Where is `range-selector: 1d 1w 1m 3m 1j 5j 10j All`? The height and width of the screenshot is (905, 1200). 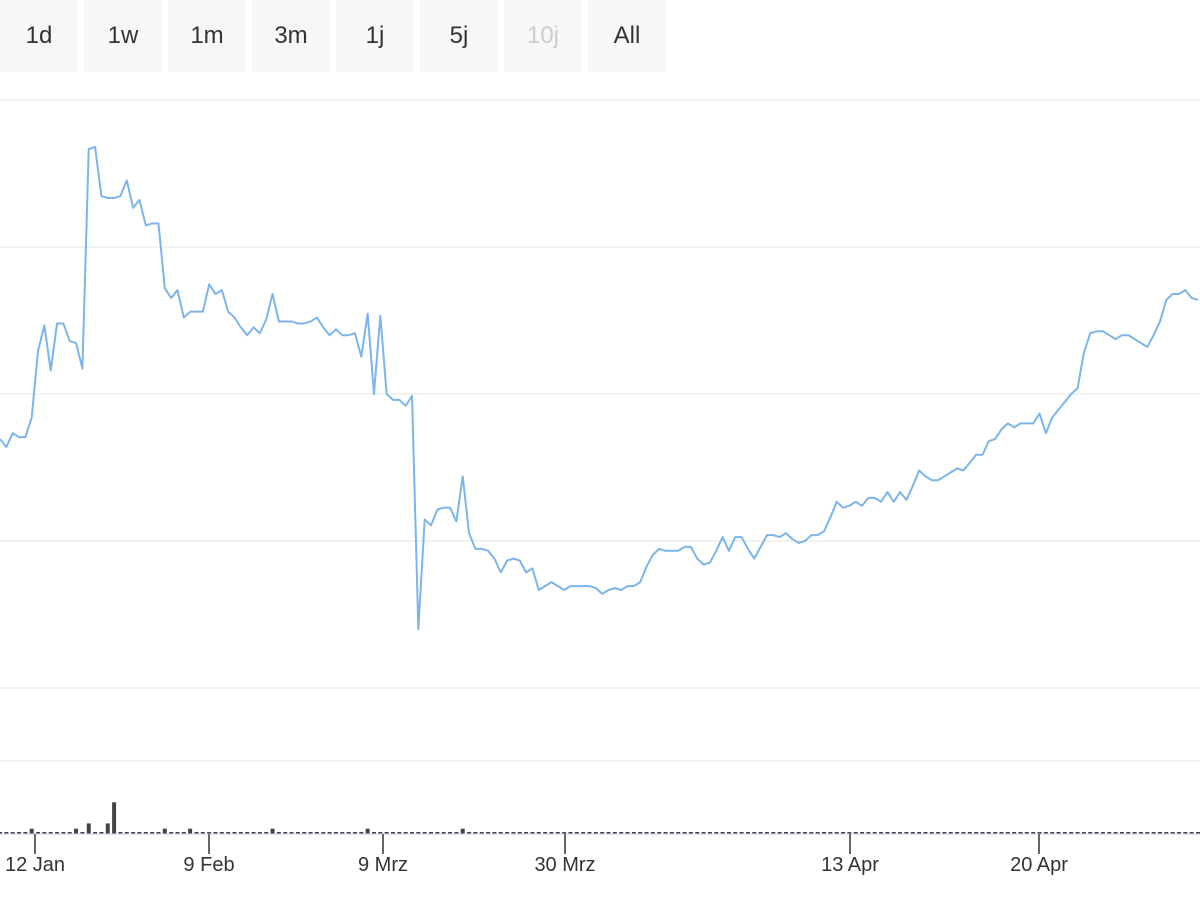
range-selector: 1d 1w 1m 3m 1j 5j 10j All is located at coordinates (336, 36).